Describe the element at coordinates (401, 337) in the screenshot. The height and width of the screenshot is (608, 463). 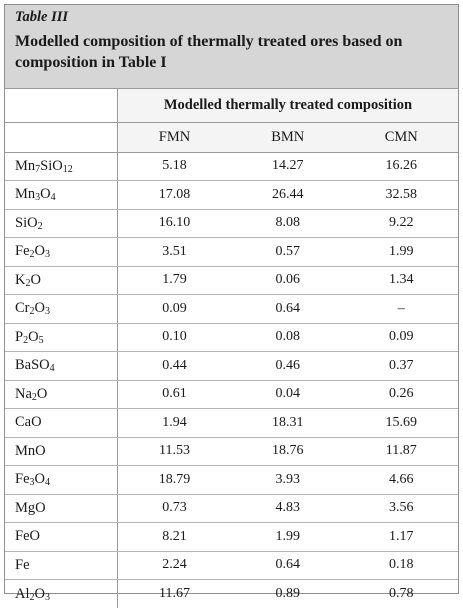
I see `value-cell-cmn: 0.09` at that location.